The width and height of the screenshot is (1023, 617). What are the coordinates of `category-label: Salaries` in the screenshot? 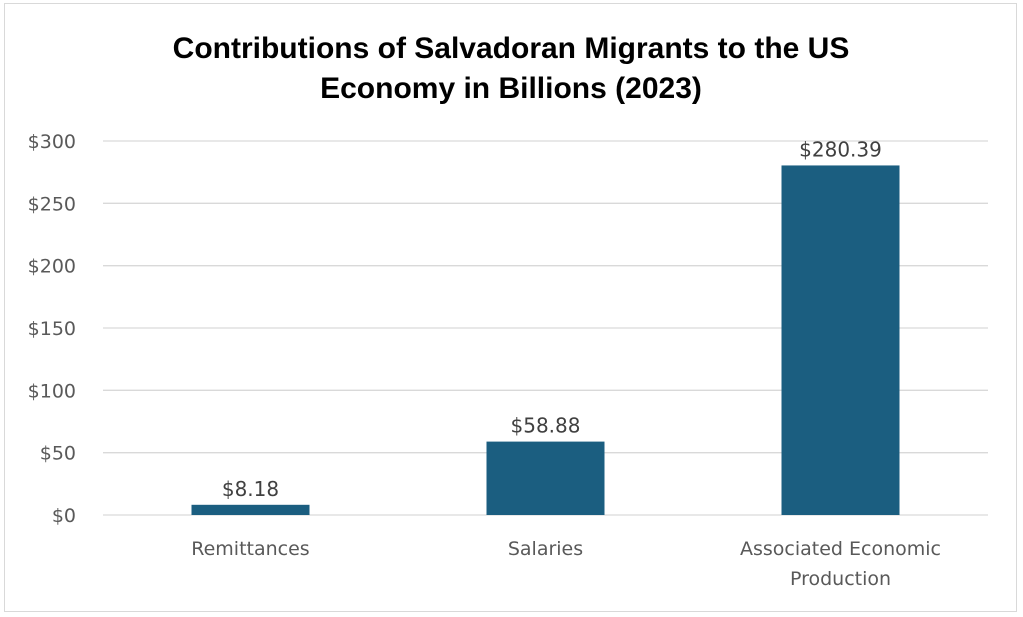 It's located at (545, 549).